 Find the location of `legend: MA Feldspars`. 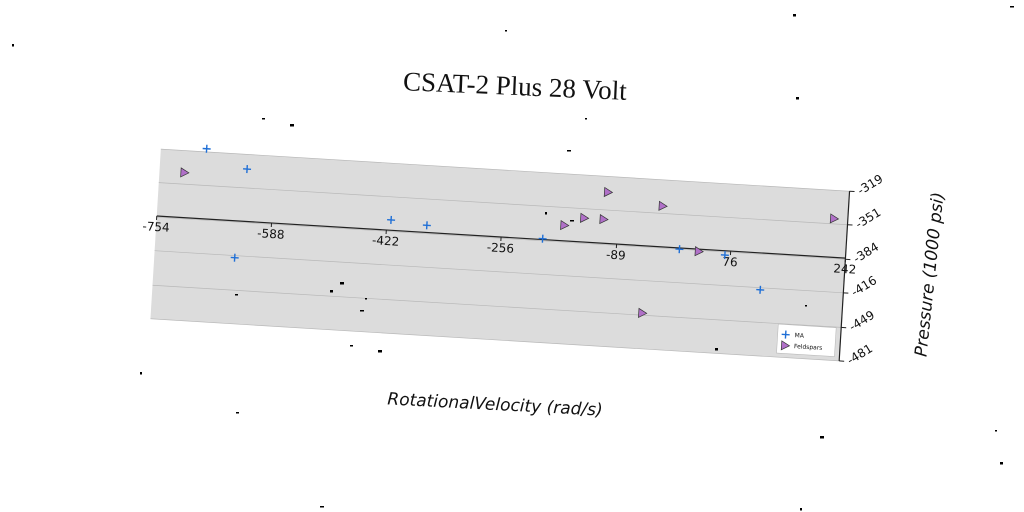

legend: MA Feldspars is located at coordinates (806, 340).